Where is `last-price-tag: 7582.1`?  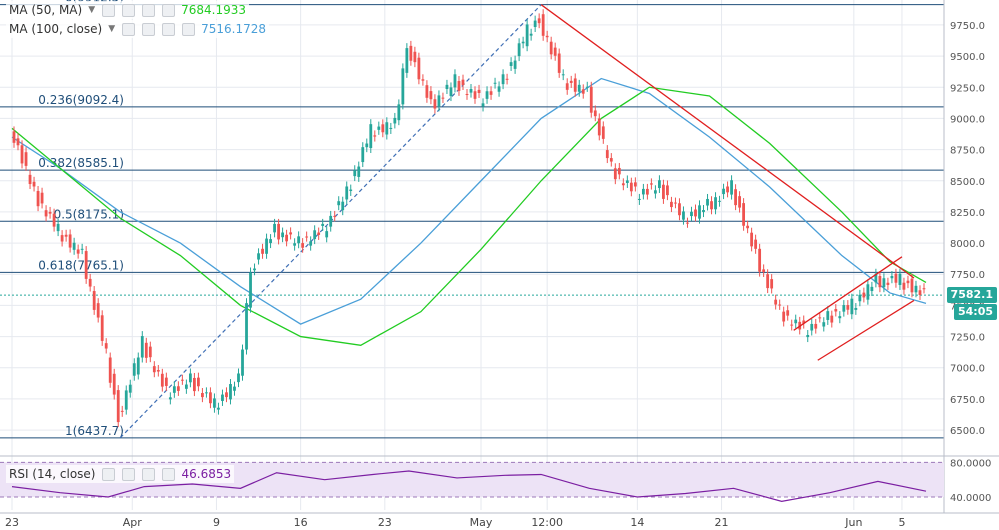 last-price-tag: 7582.1 is located at coordinates (971, 295).